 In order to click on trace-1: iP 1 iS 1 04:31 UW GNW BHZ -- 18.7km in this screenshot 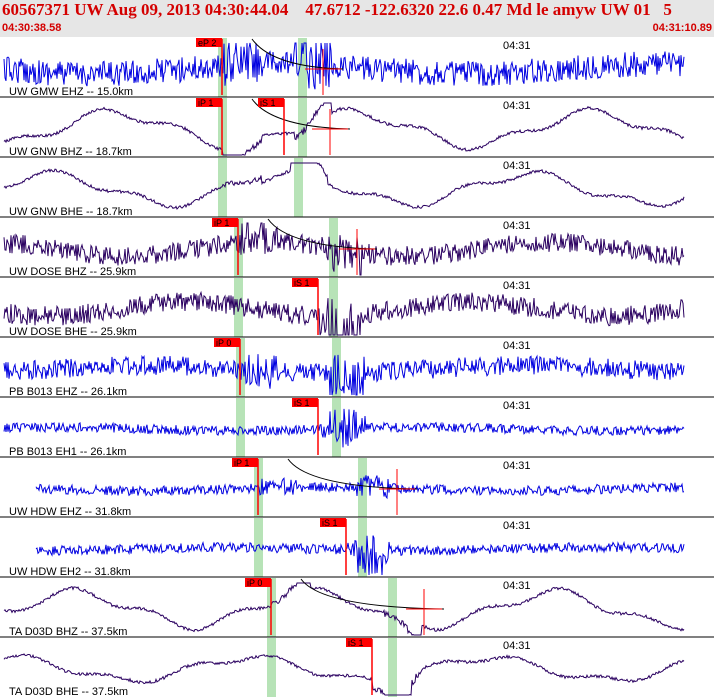, I will do `click(357, 127)`.